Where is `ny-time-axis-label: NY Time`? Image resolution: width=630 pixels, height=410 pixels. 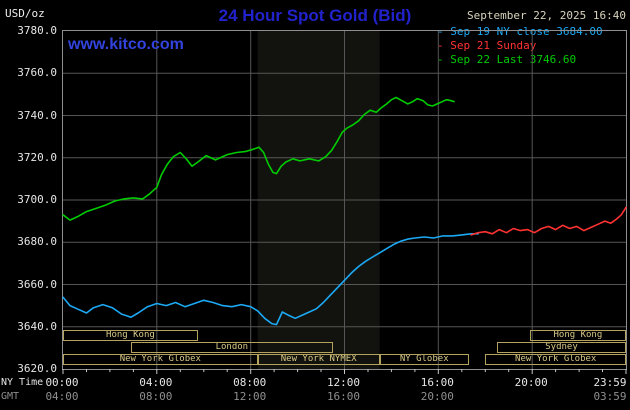 ny-time-axis-label: NY Time is located at coordinates (22, 382).